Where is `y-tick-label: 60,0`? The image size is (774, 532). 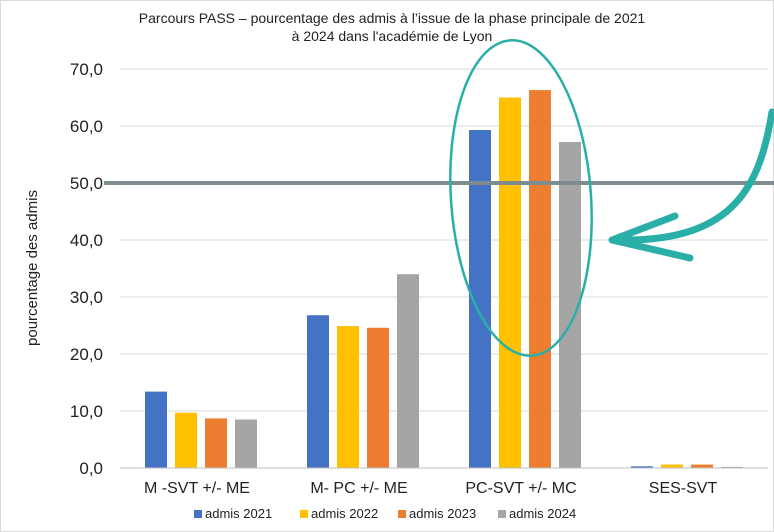 y-tick-label: 60,0 is located at coordinates (86, 126).